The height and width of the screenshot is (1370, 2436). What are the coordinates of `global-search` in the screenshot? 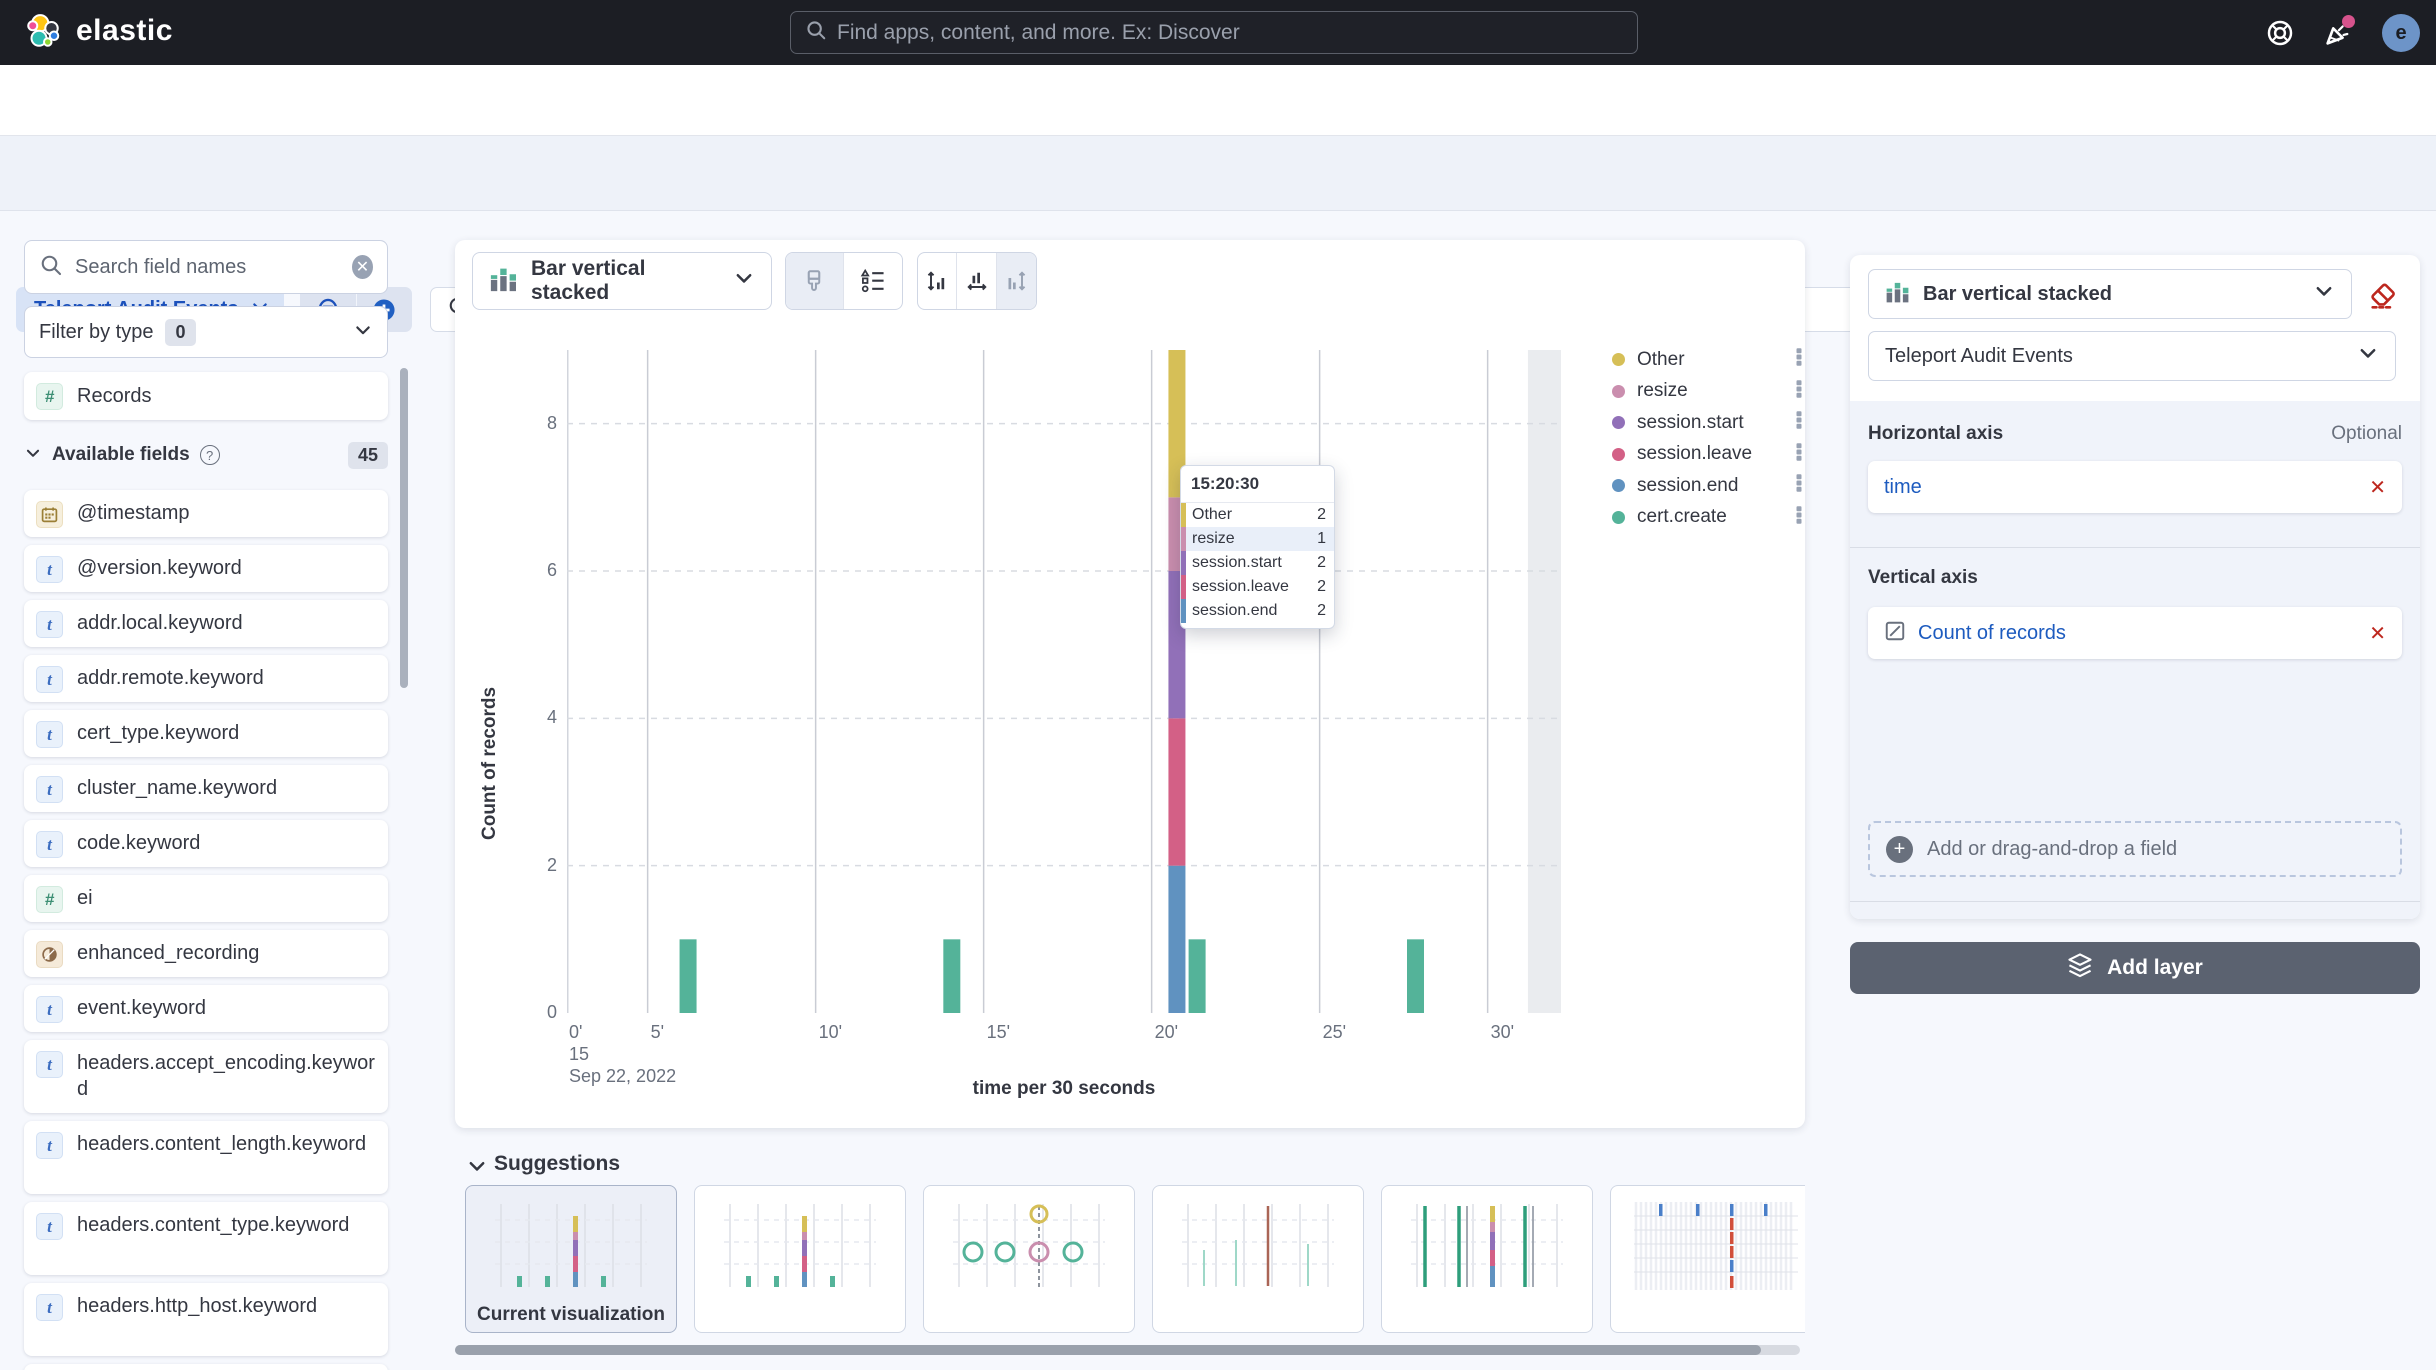 It's located at (1214, 32).